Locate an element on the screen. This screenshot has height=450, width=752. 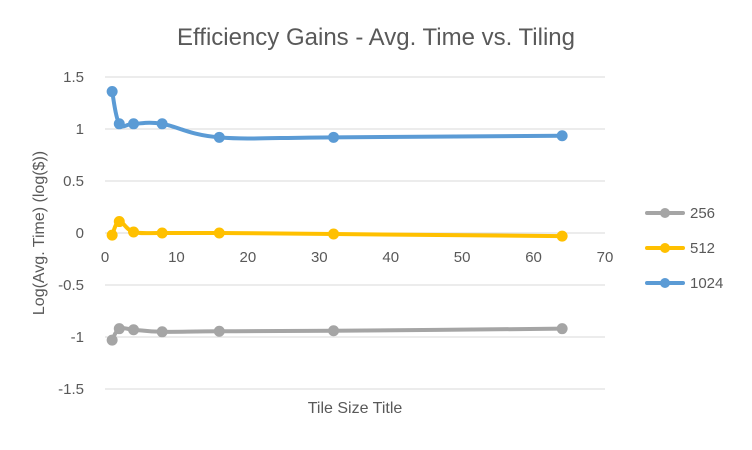
legend-item-1024: 1024 is located at coordinates (684, 283).